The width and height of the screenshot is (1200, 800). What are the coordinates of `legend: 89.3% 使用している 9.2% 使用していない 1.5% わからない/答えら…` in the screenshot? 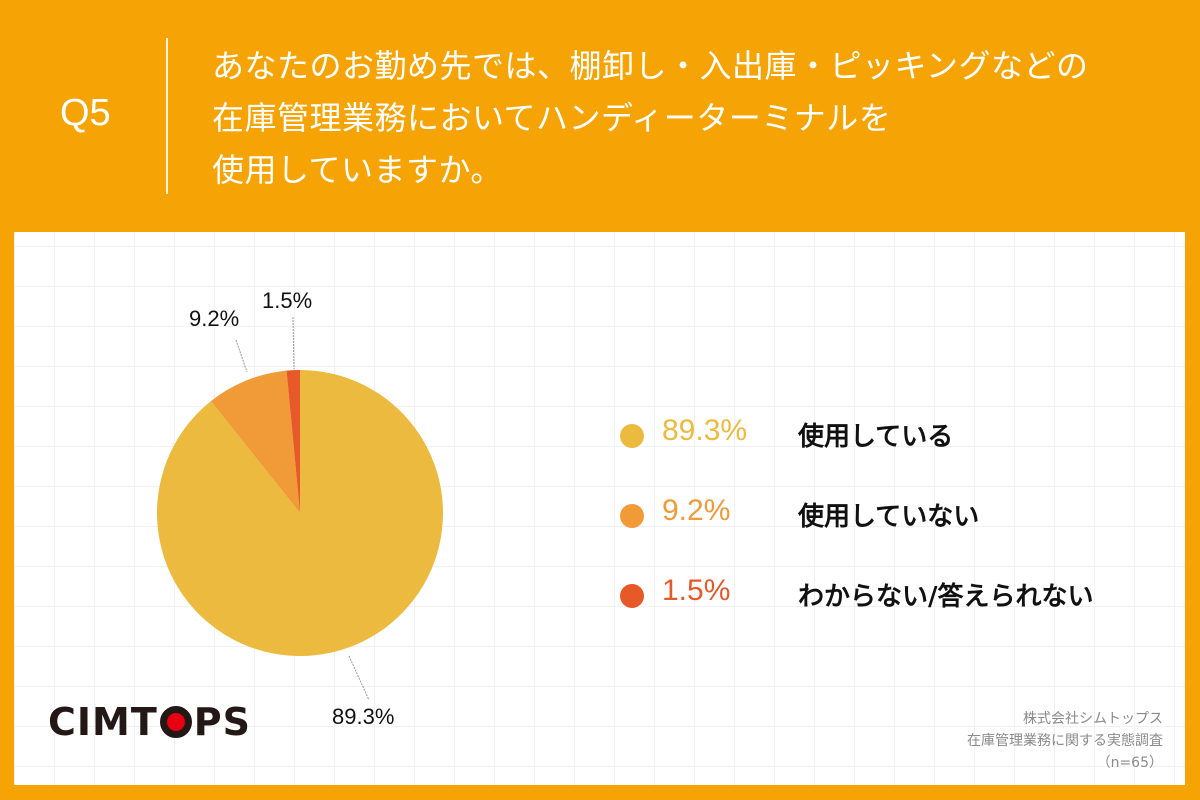 It's located at (900, 532).